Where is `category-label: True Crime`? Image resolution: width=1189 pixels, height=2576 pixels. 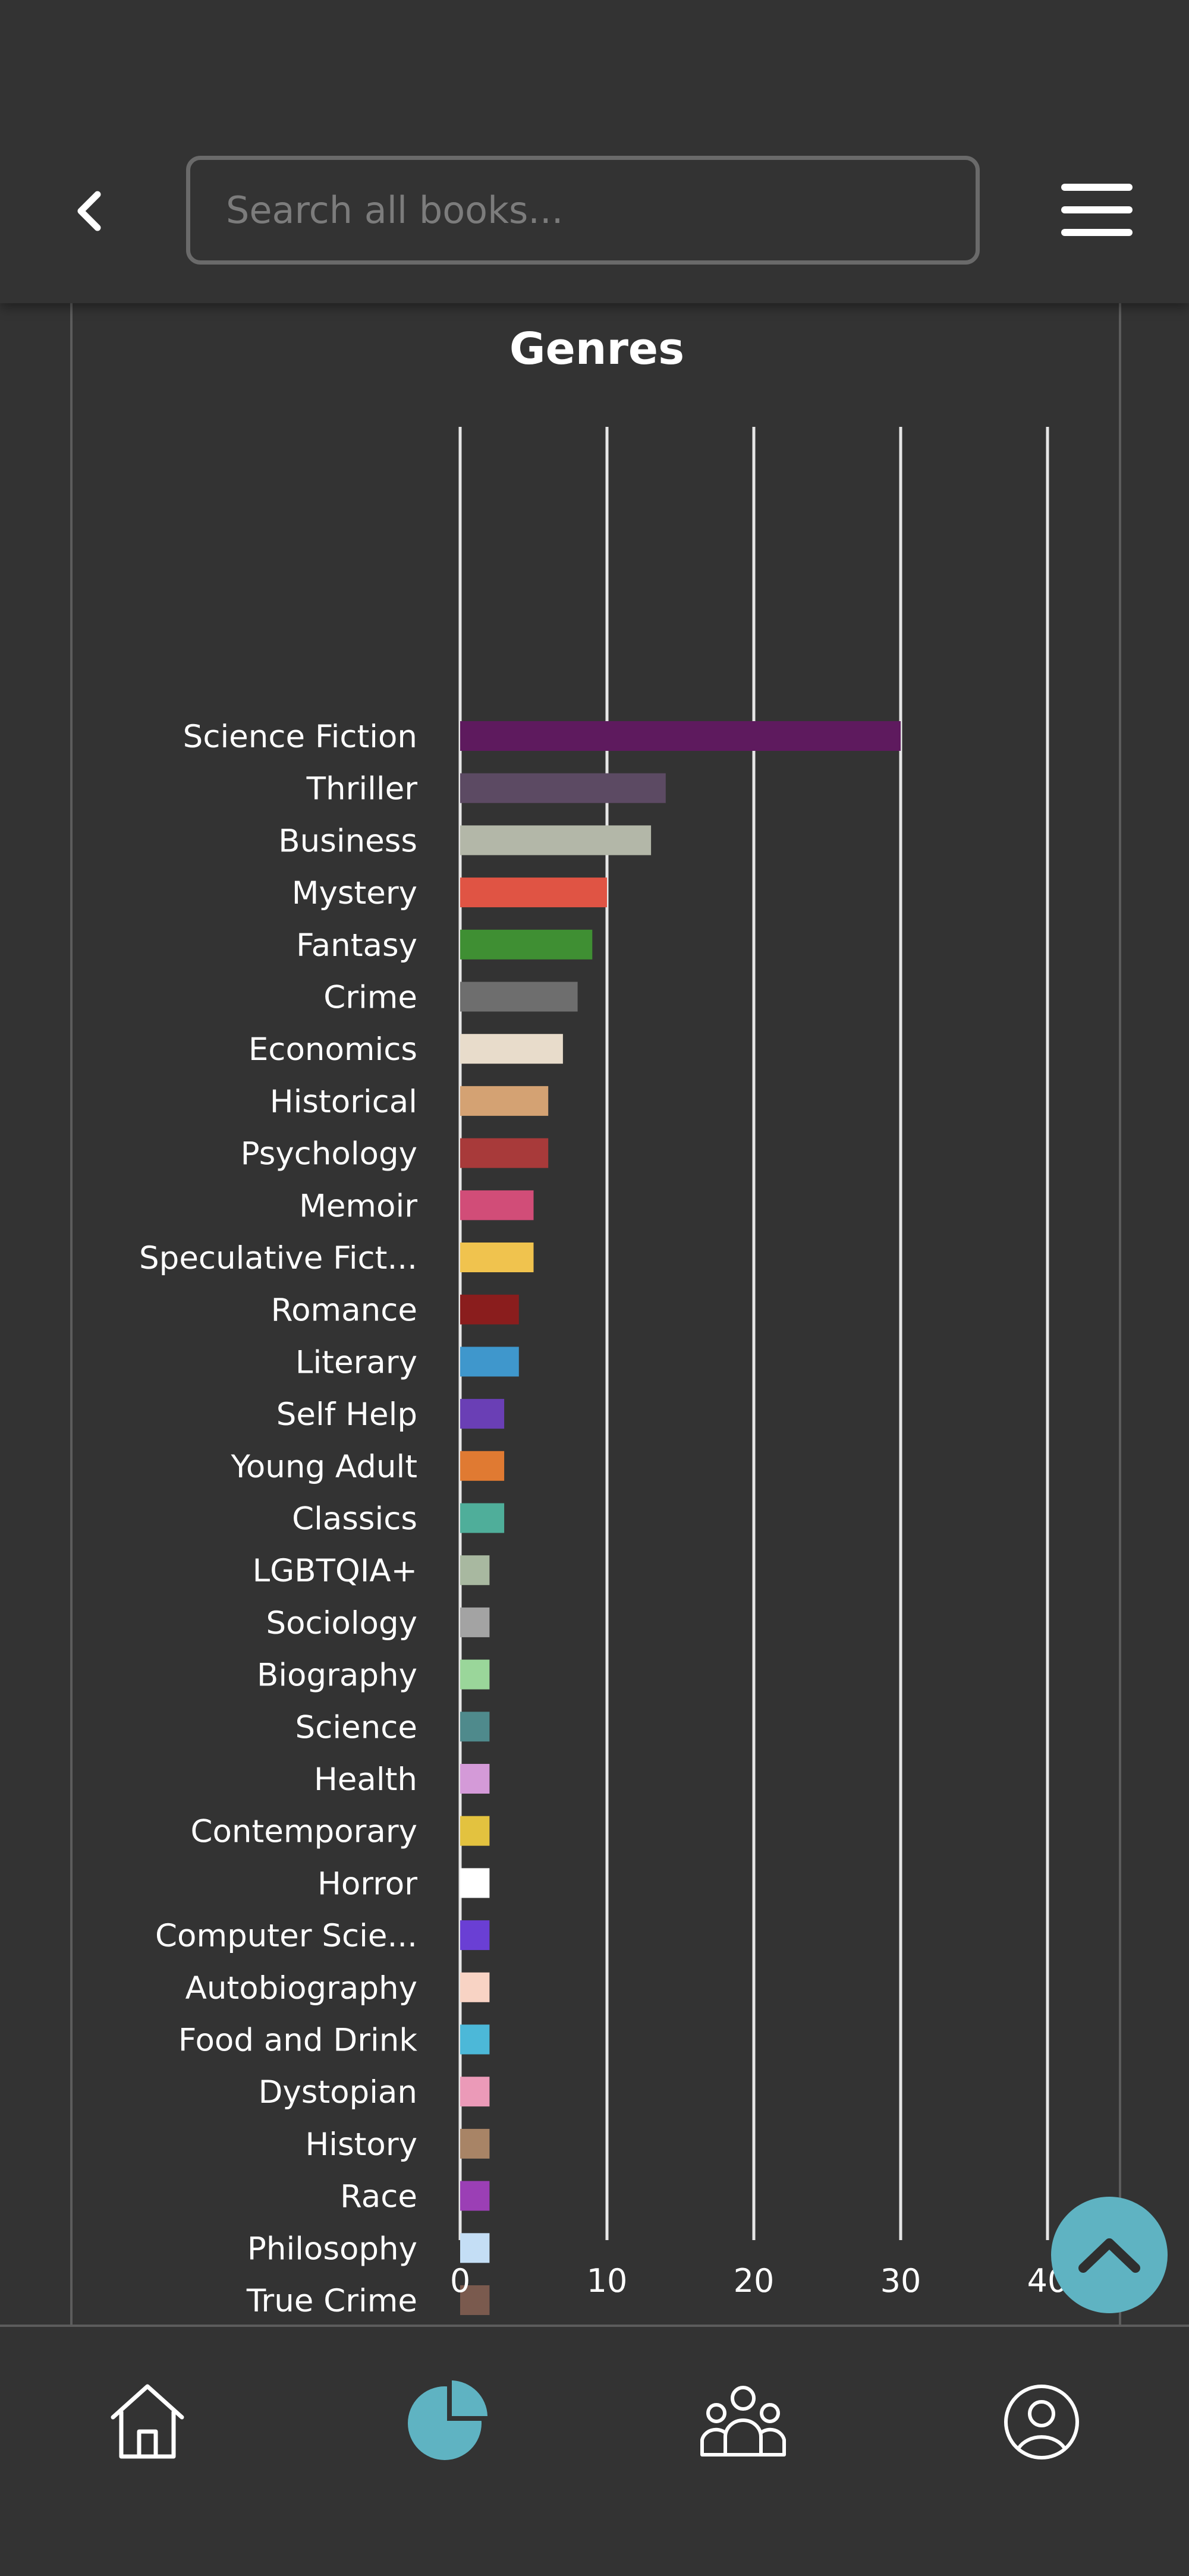
category-label: True Crime is located at coordinates (331, 2301).